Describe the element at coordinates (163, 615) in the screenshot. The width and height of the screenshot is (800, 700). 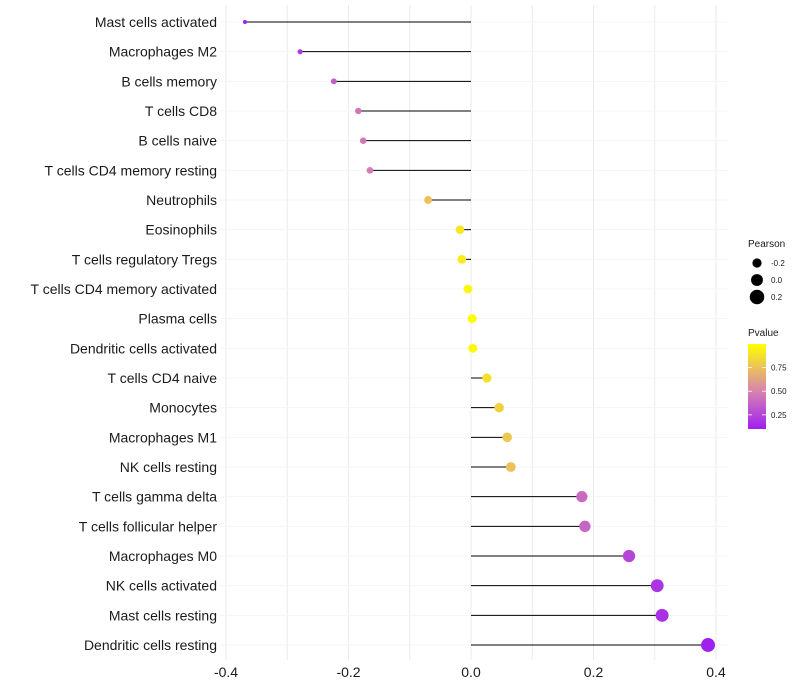
I see `y-tick-label: Mast cells resting` at that location.